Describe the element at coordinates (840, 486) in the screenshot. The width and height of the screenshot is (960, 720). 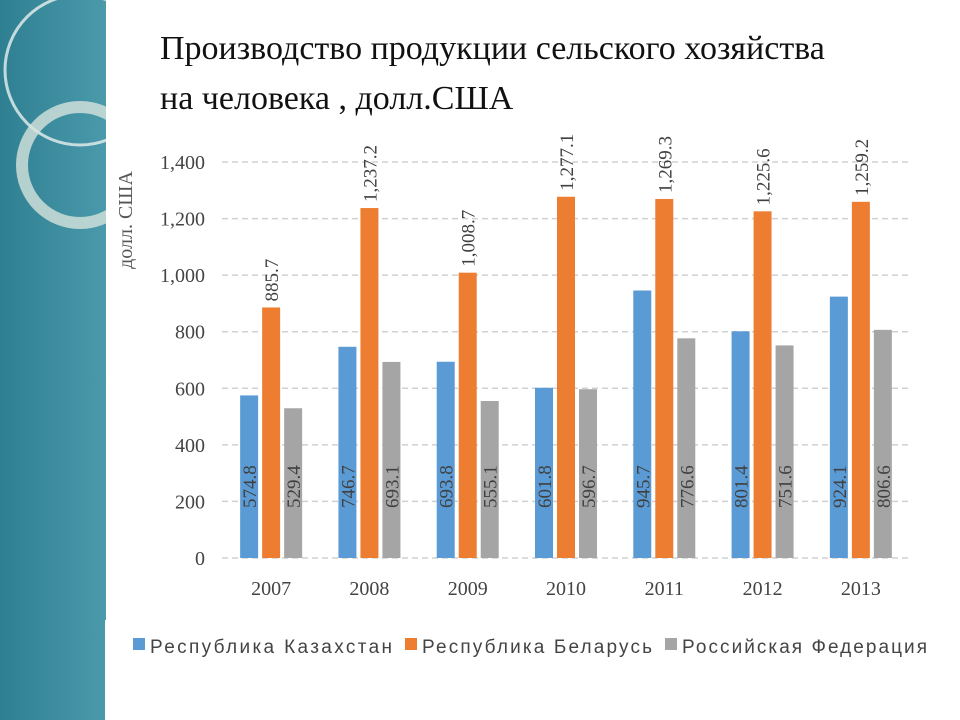
I see `data-label: 924.1` at that location.